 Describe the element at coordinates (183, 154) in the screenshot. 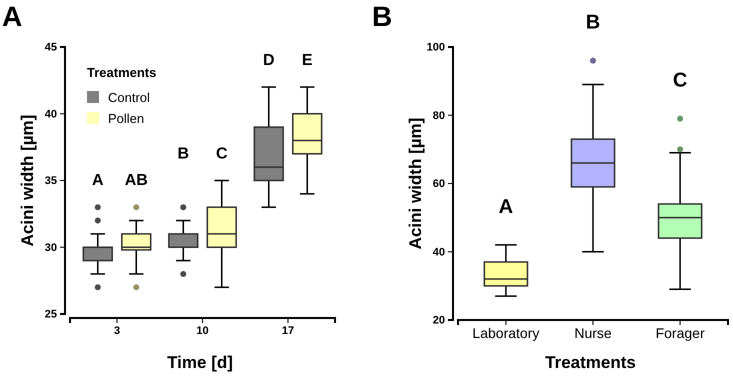

I see `annotation: B` at that location.